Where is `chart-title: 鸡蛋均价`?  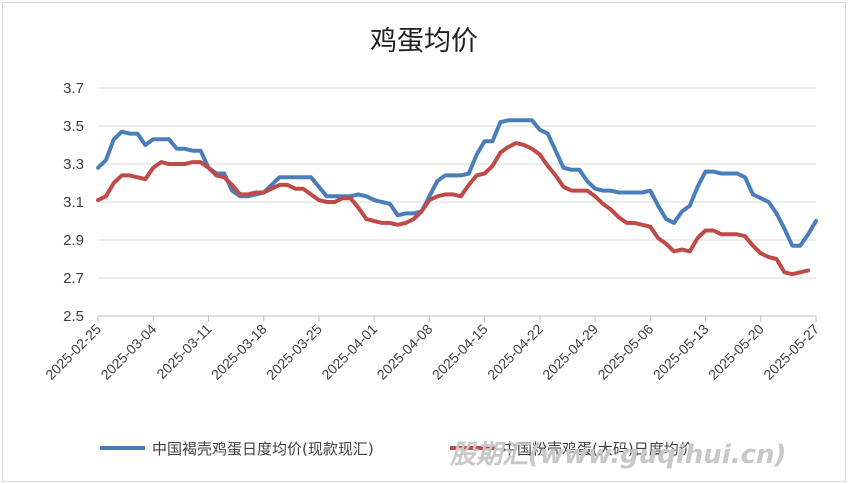 chart-title: 鸡蛋均价 is located at coordinates (424, 41).